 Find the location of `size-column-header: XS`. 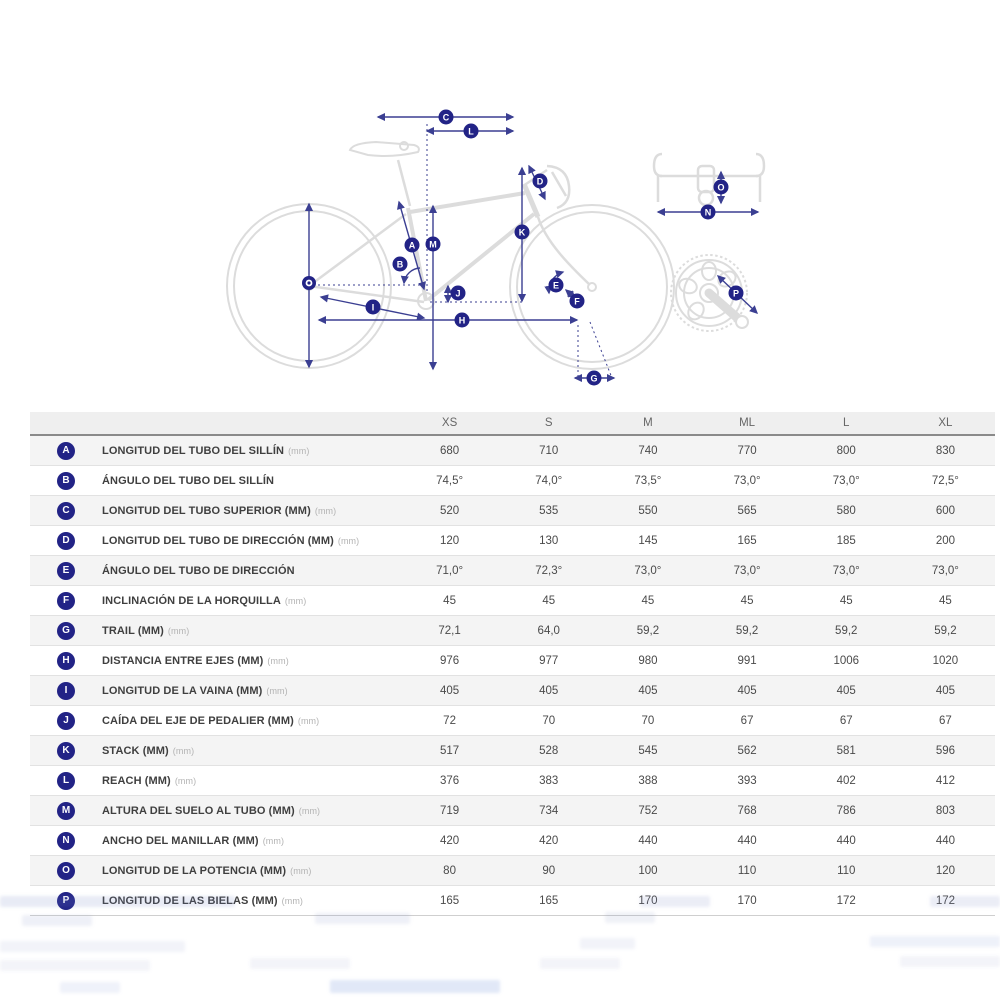

size-column-header: XS is located at coordinates (449, 423).